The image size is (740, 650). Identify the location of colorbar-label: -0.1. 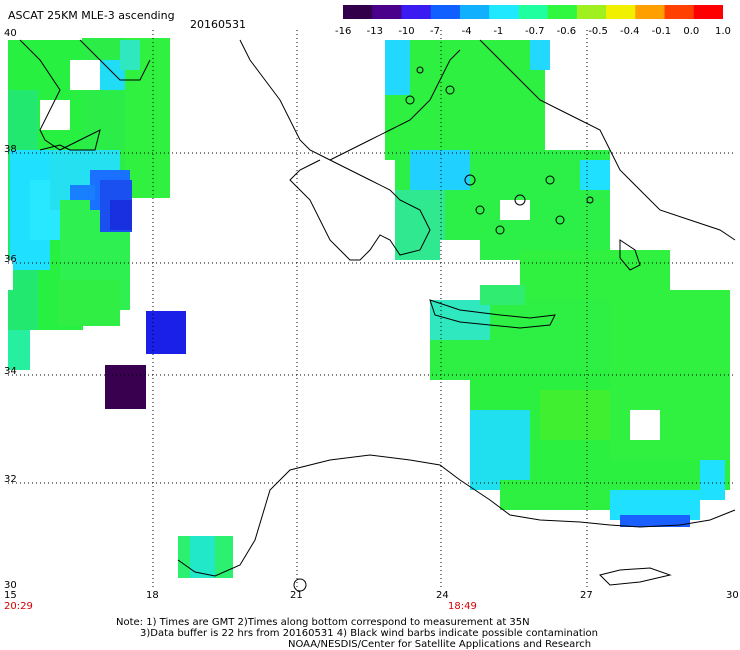
(661, 31).